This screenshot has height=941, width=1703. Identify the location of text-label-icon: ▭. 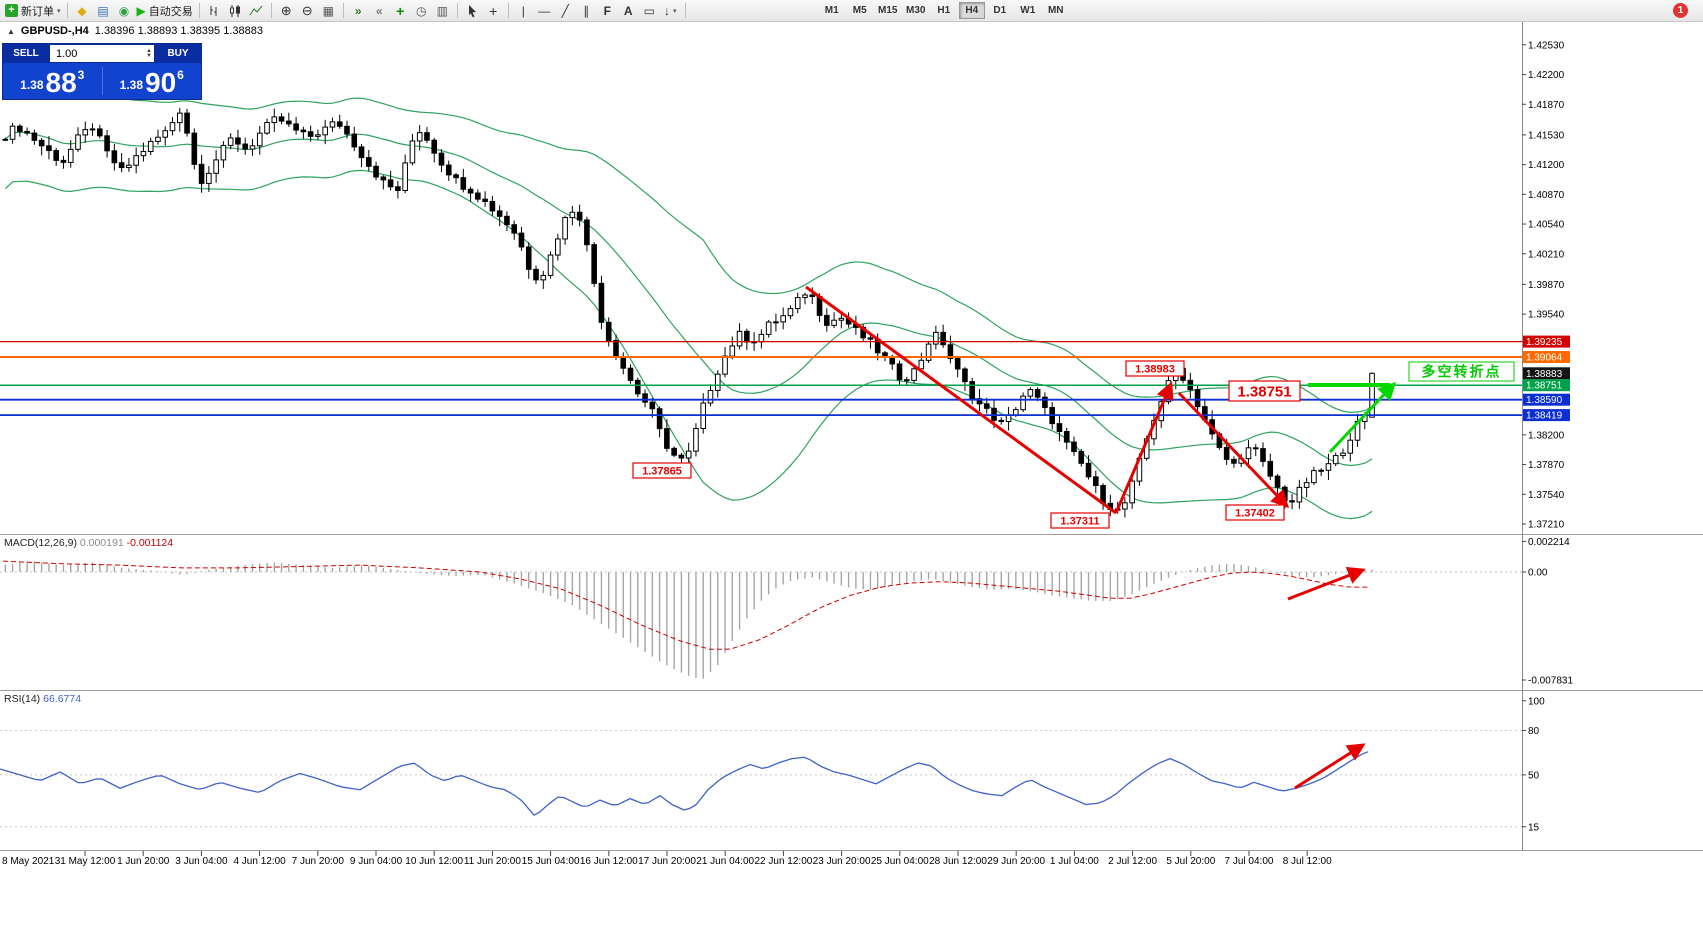
(649, 10).